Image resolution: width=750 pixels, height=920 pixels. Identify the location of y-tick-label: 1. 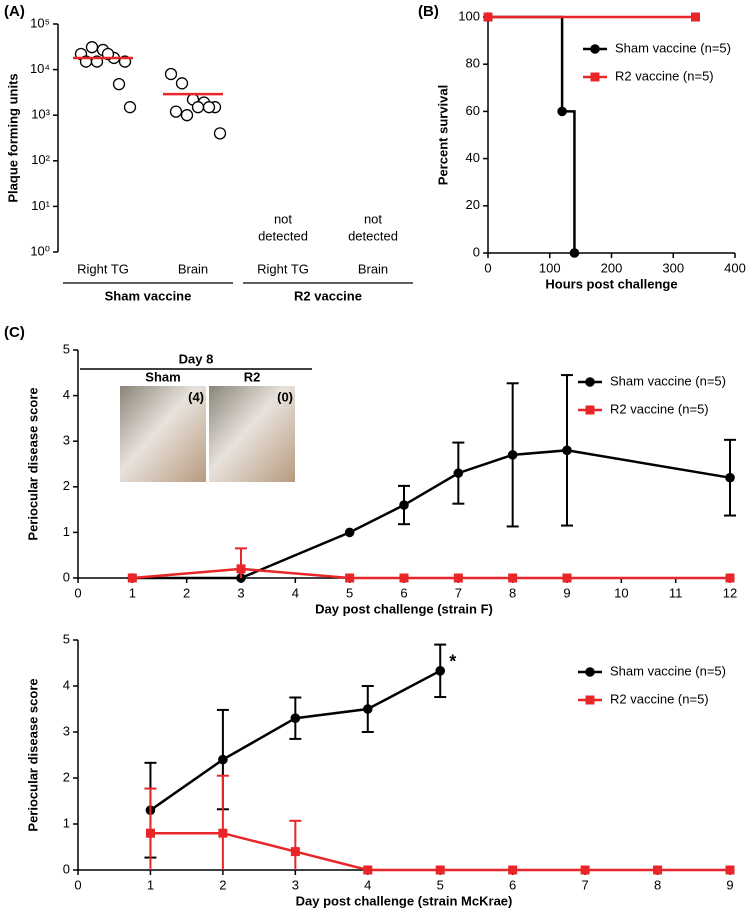
(66, 531).